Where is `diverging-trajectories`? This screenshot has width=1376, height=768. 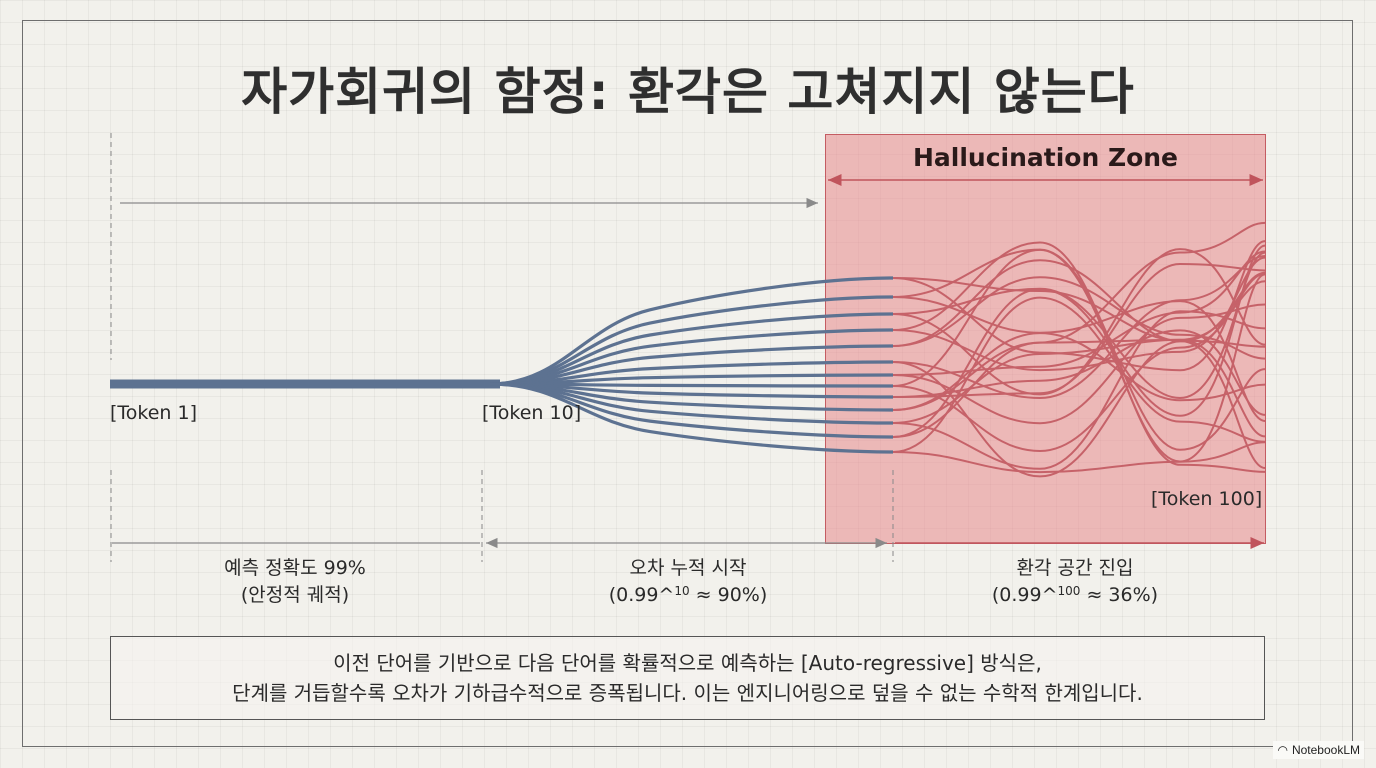
diverging-trajectories is located at coordinates (691, 365).